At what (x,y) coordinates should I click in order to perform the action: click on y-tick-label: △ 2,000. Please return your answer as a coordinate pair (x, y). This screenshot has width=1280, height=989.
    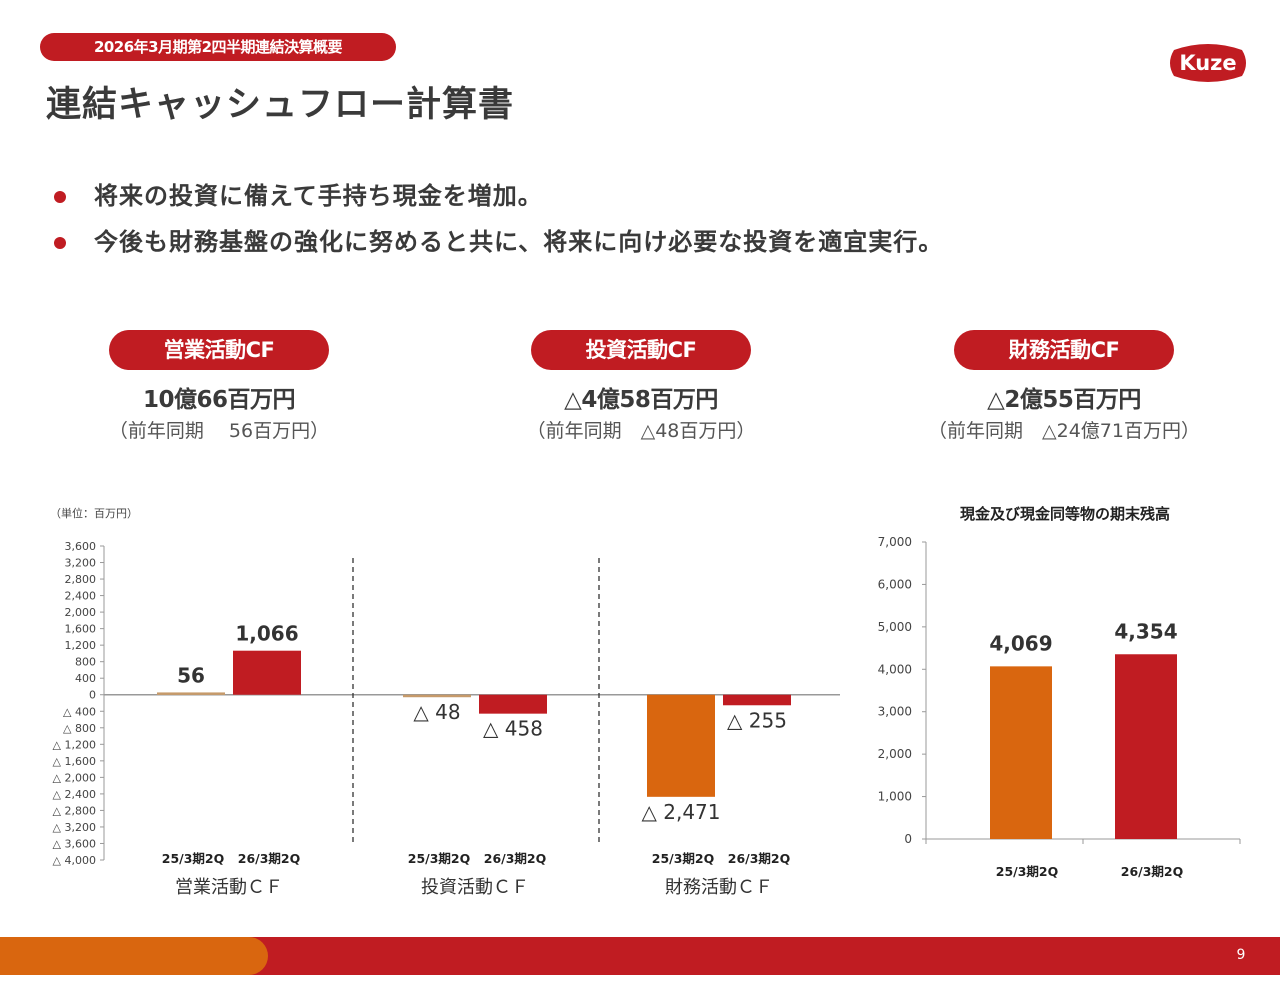
    Looking at the image, I should click on (74, 777).